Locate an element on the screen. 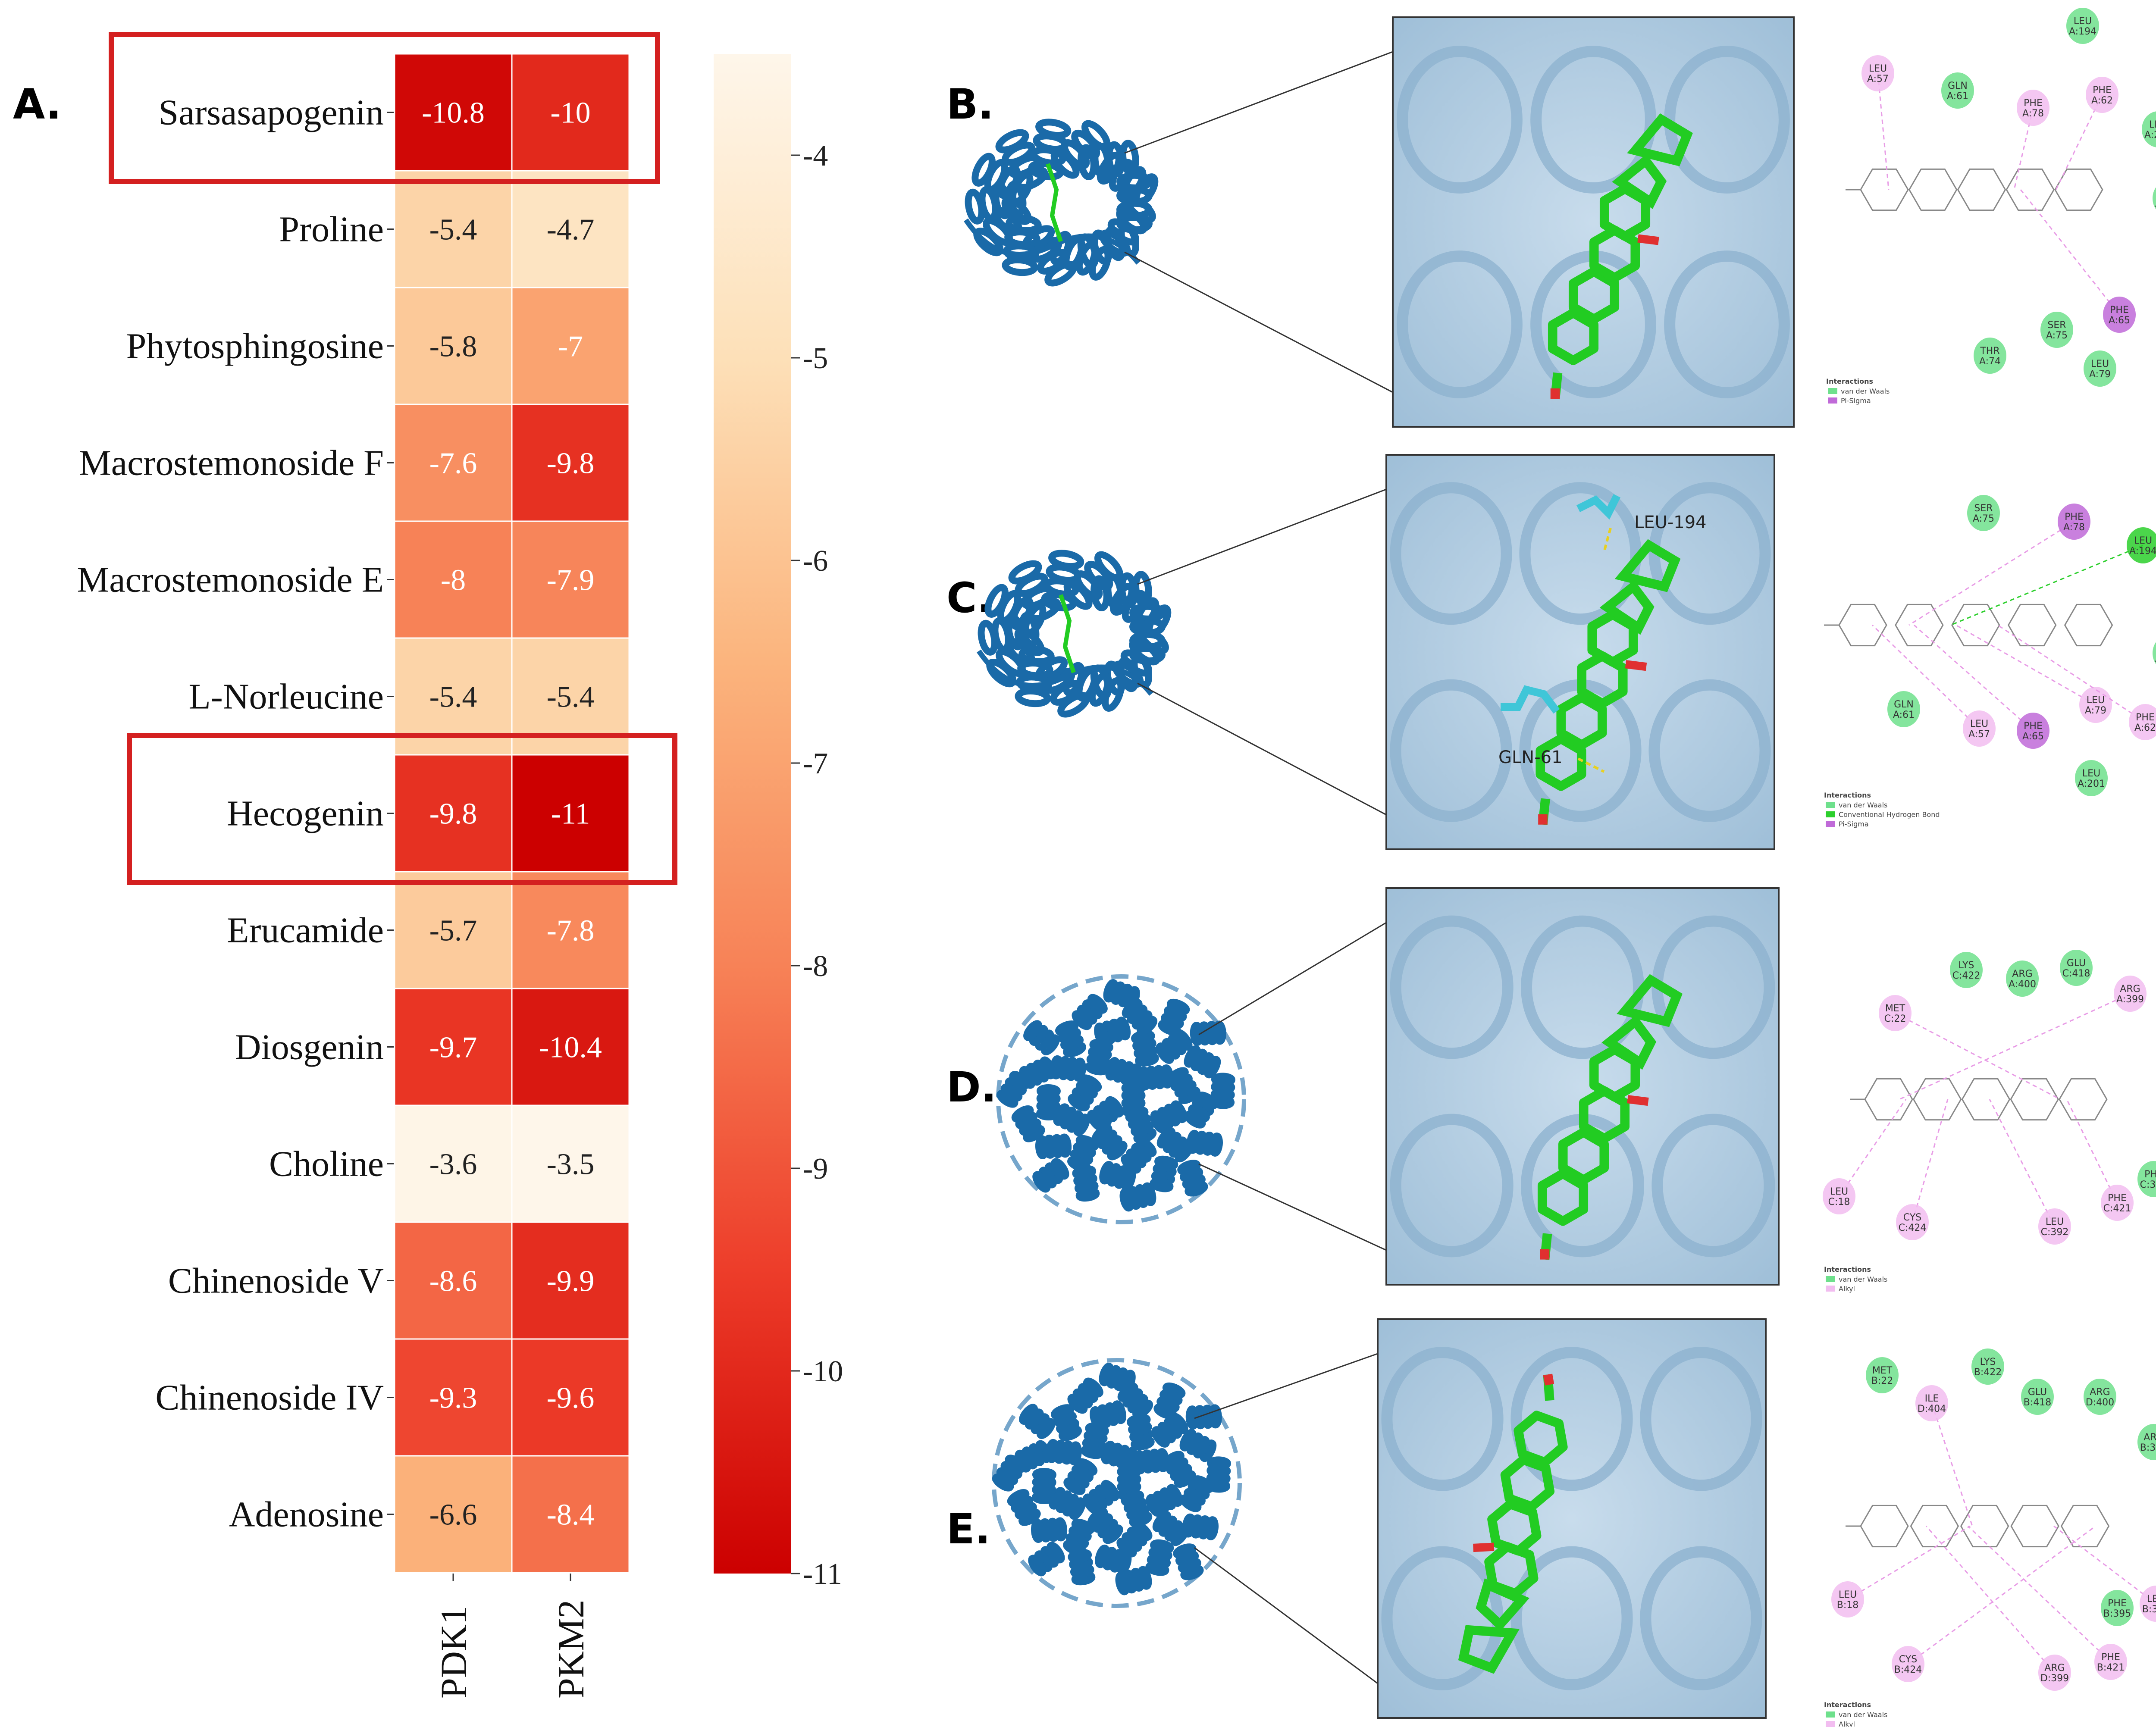 Image resolution: width=2156 pixels, height=1727 pixels. cell-value: -4.7 is located at coordinates (571, 230).